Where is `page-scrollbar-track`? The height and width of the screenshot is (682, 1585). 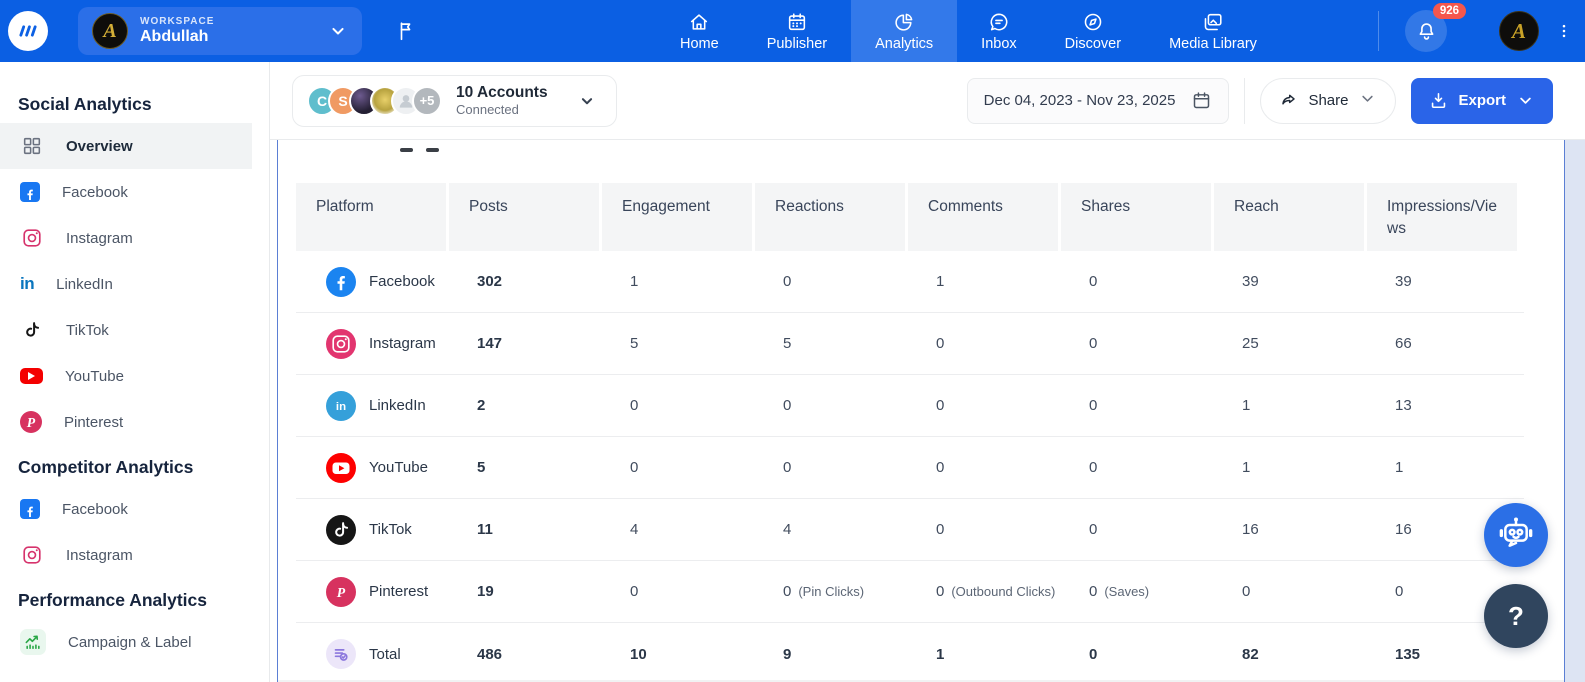
page-scrollbar-track is located at coordinates (1575, 411).